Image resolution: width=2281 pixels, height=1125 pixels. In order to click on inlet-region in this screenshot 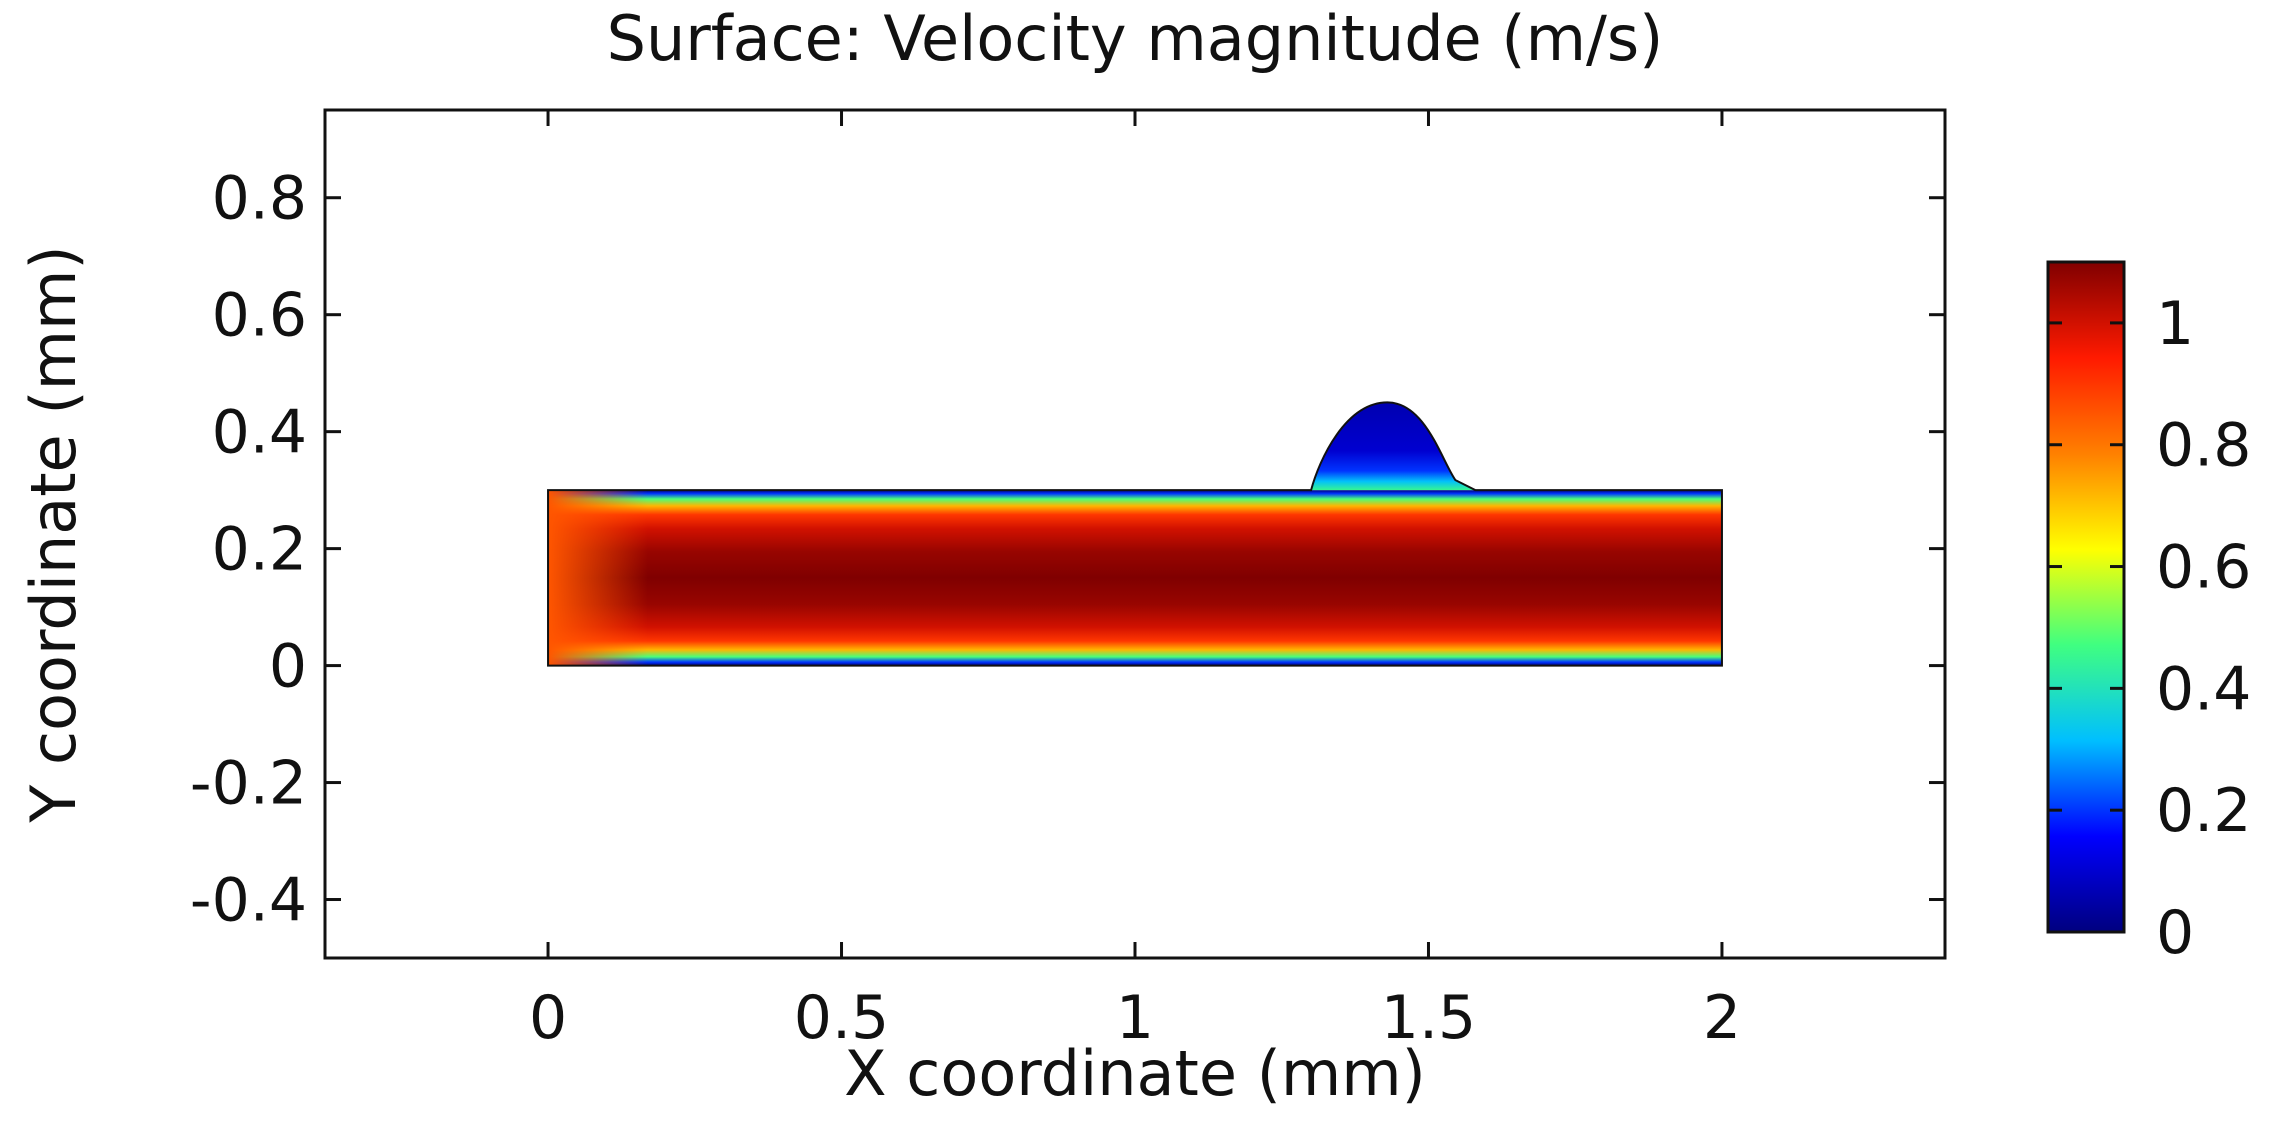, I will do `click(598, 578)`.